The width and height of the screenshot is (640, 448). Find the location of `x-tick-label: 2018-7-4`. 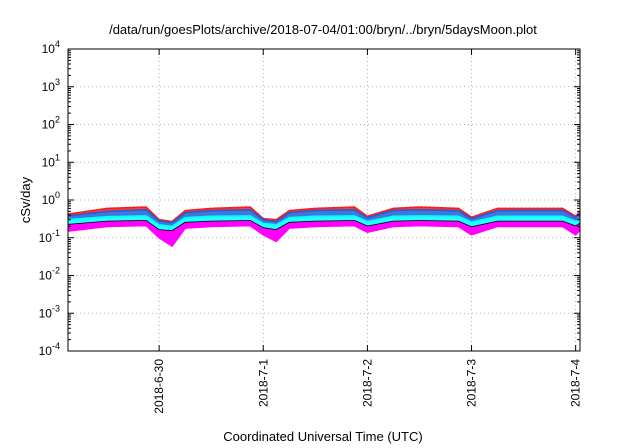

x-tick-label: 2018-7-4 is located at coordinates (576, 383).